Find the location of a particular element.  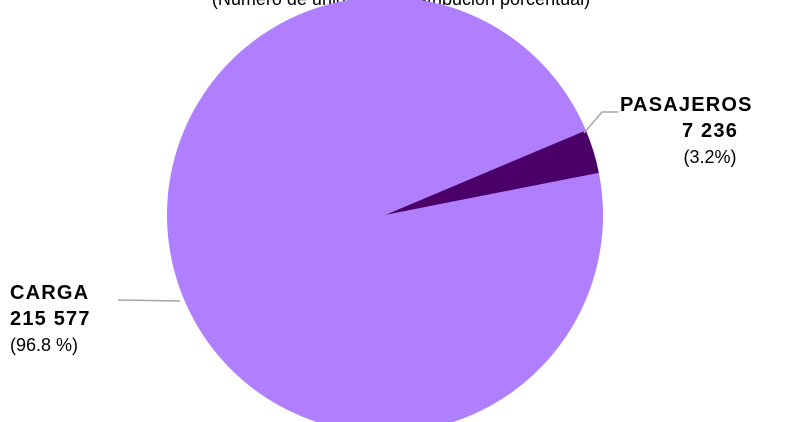

data-label-pasajeros: PASAJEROS 7 236 (3.2%) is located at coordinates (710, 131).